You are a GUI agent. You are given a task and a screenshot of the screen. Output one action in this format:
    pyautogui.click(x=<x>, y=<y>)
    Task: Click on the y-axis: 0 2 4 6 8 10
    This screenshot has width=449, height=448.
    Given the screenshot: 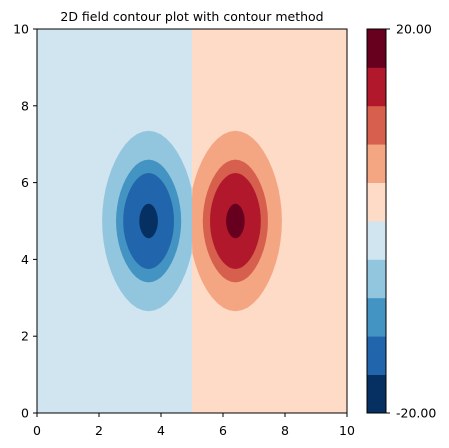 What is the action you would take?
    pyautogui.click(x=25, y=221)
    